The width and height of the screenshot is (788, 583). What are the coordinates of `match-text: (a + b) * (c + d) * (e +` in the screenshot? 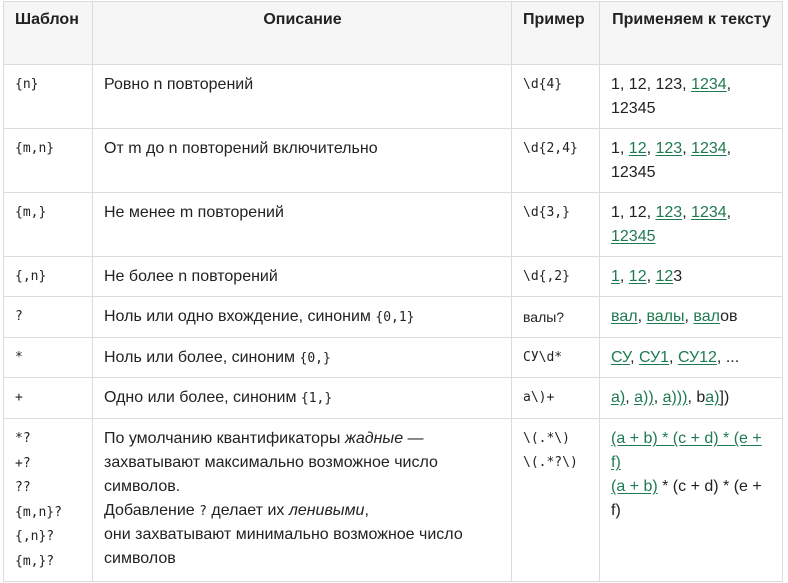 It's located at (686, 438).